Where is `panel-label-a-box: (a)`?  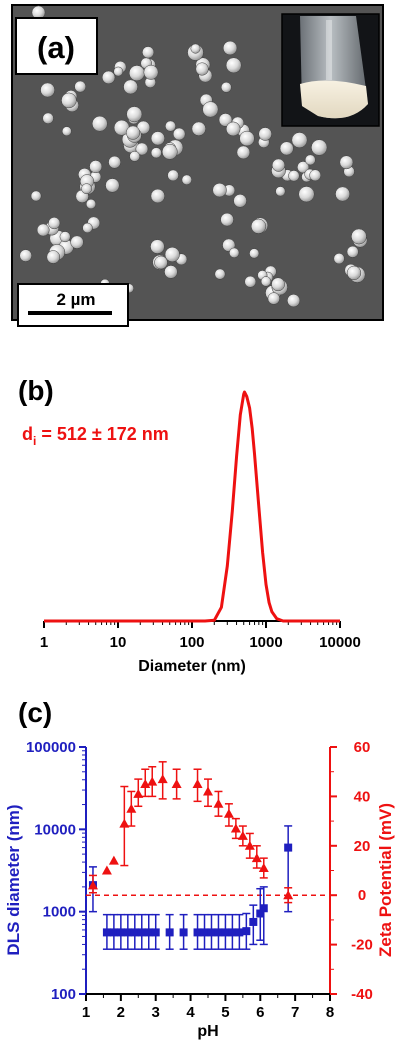
panel-label-a-box: (a) is located at coordinates (56, 46).